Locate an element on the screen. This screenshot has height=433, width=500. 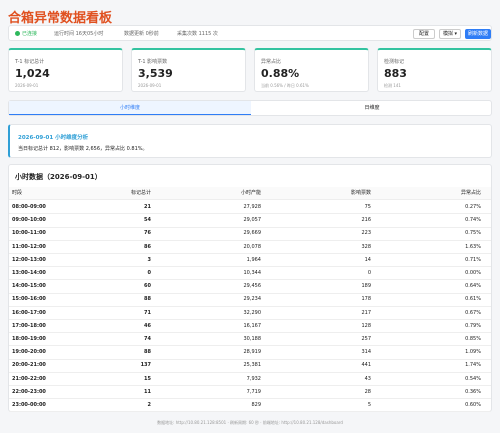
card-value: 3,539 is located at coordinates (155, 73).